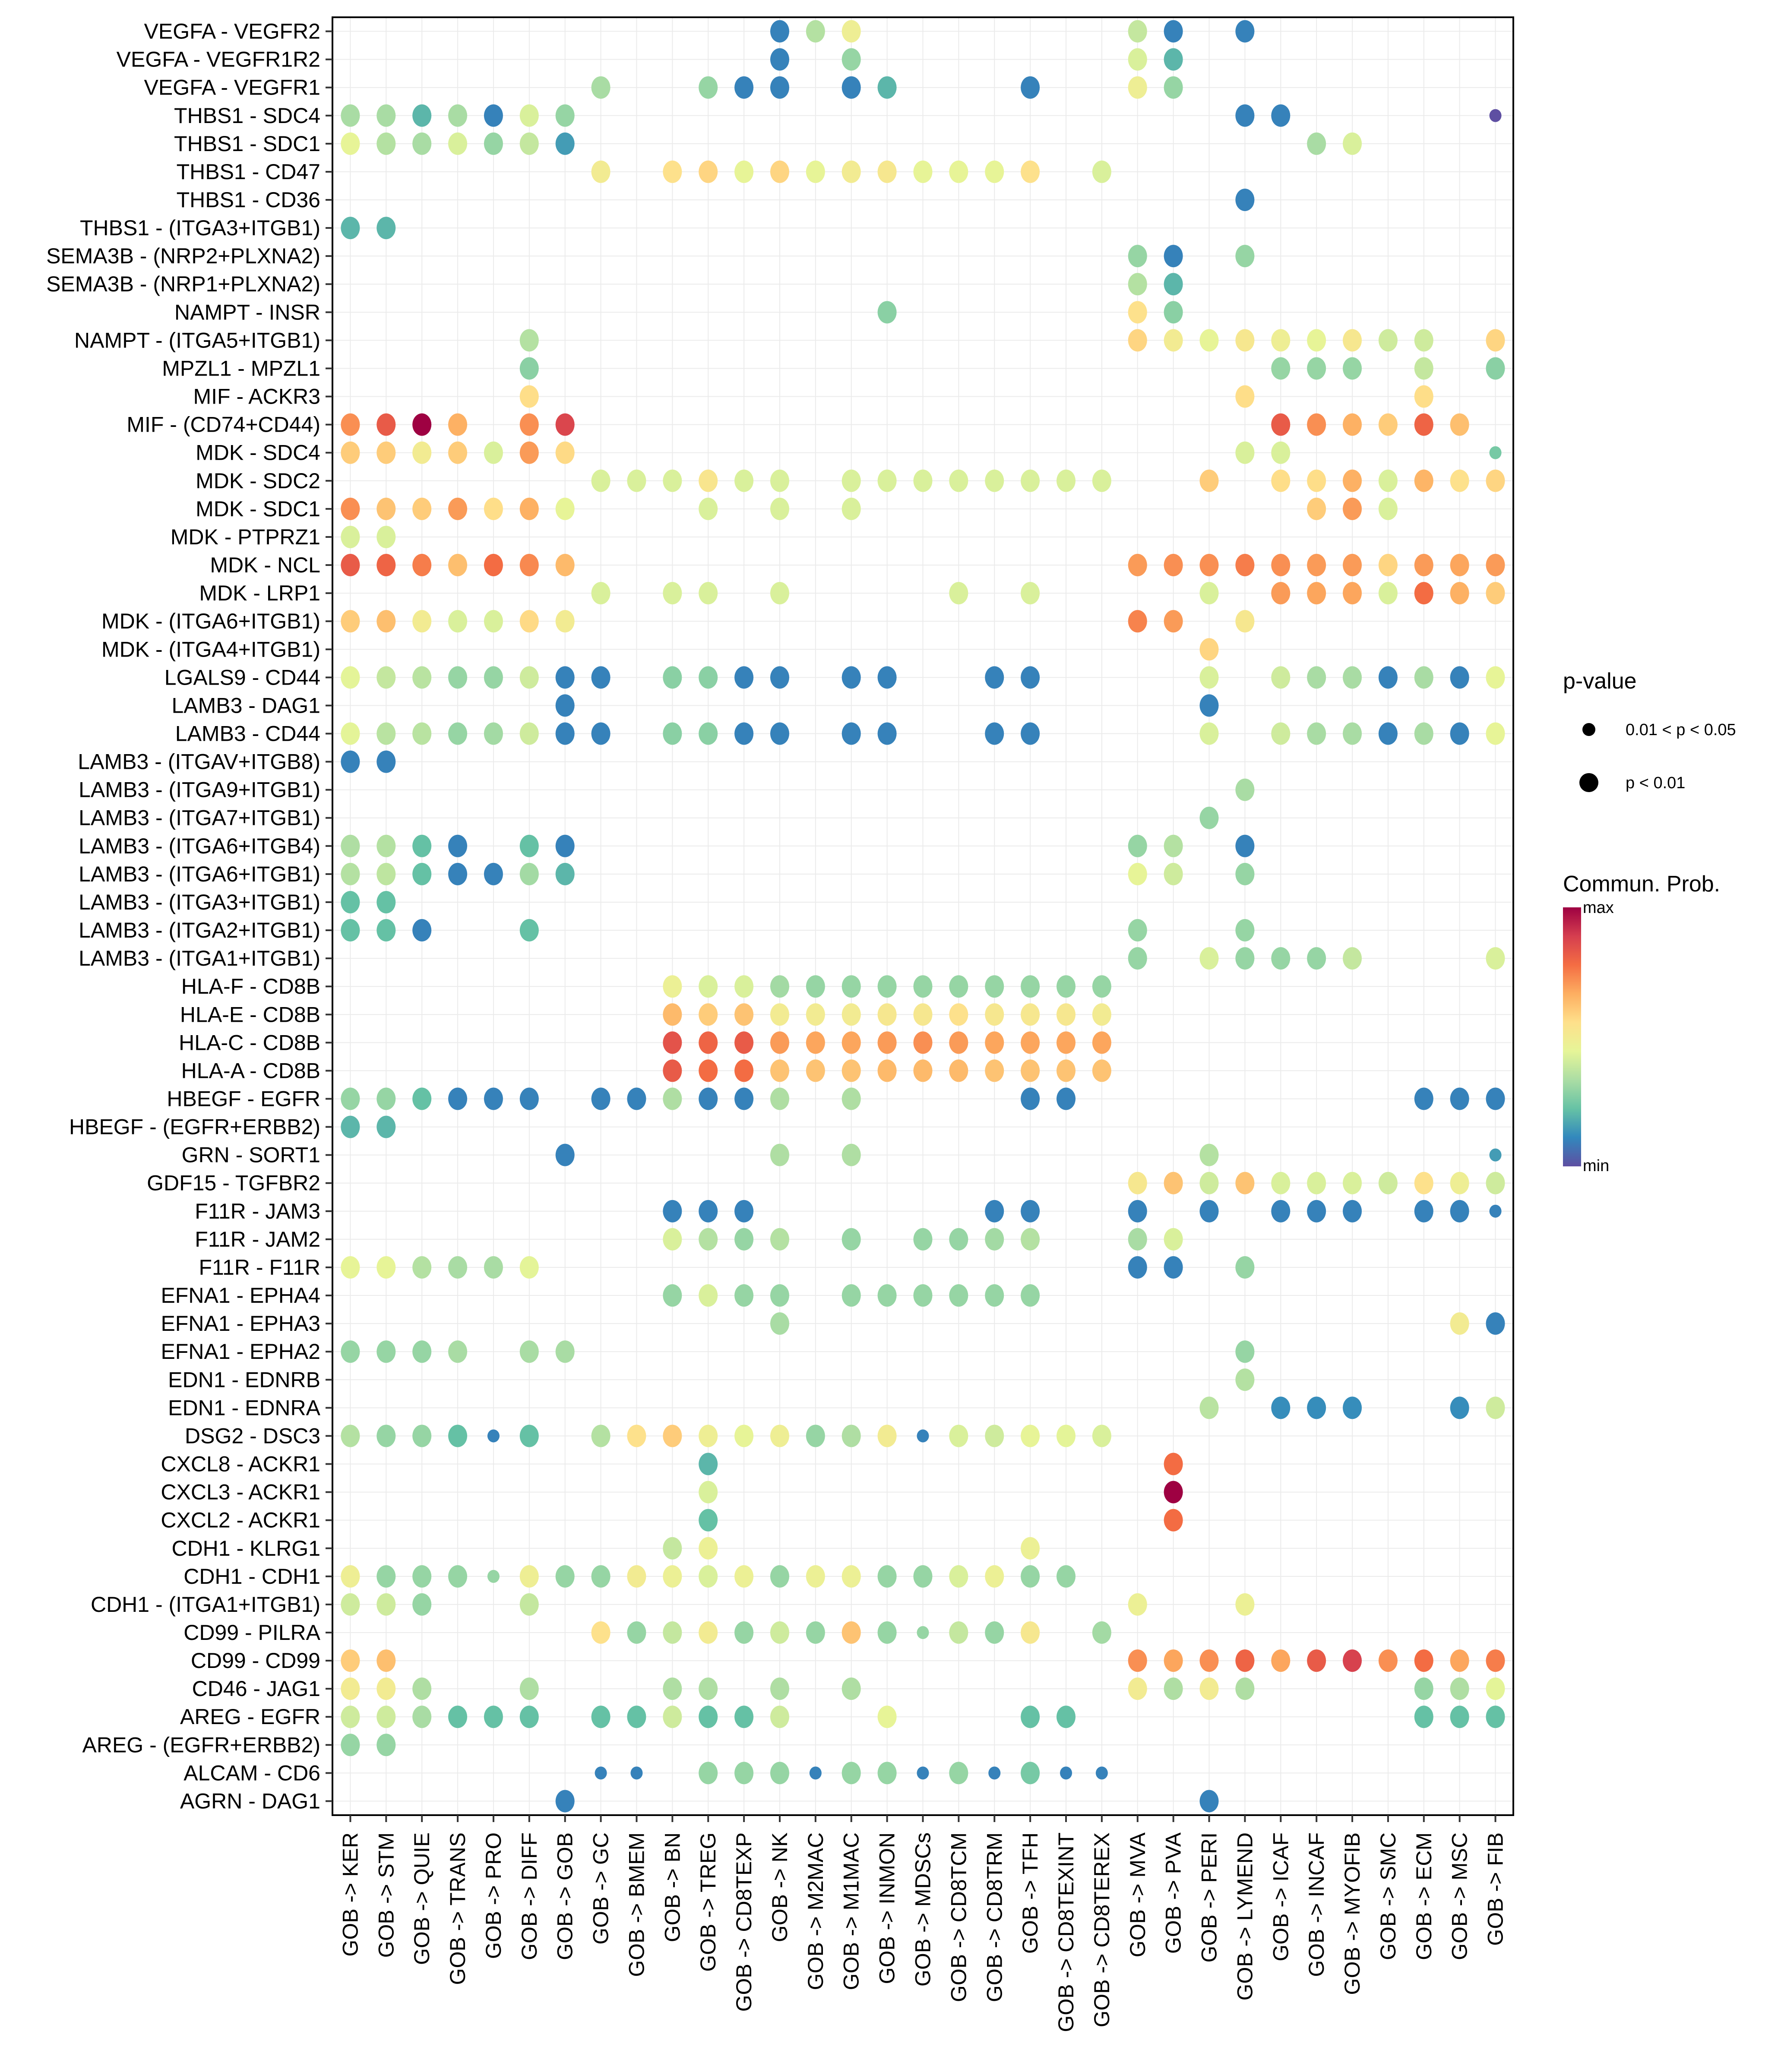  Describe the element at coordinates (247, 312) in the screenshot. I see `y-tick-label: NAMPT - INSR` at that location.